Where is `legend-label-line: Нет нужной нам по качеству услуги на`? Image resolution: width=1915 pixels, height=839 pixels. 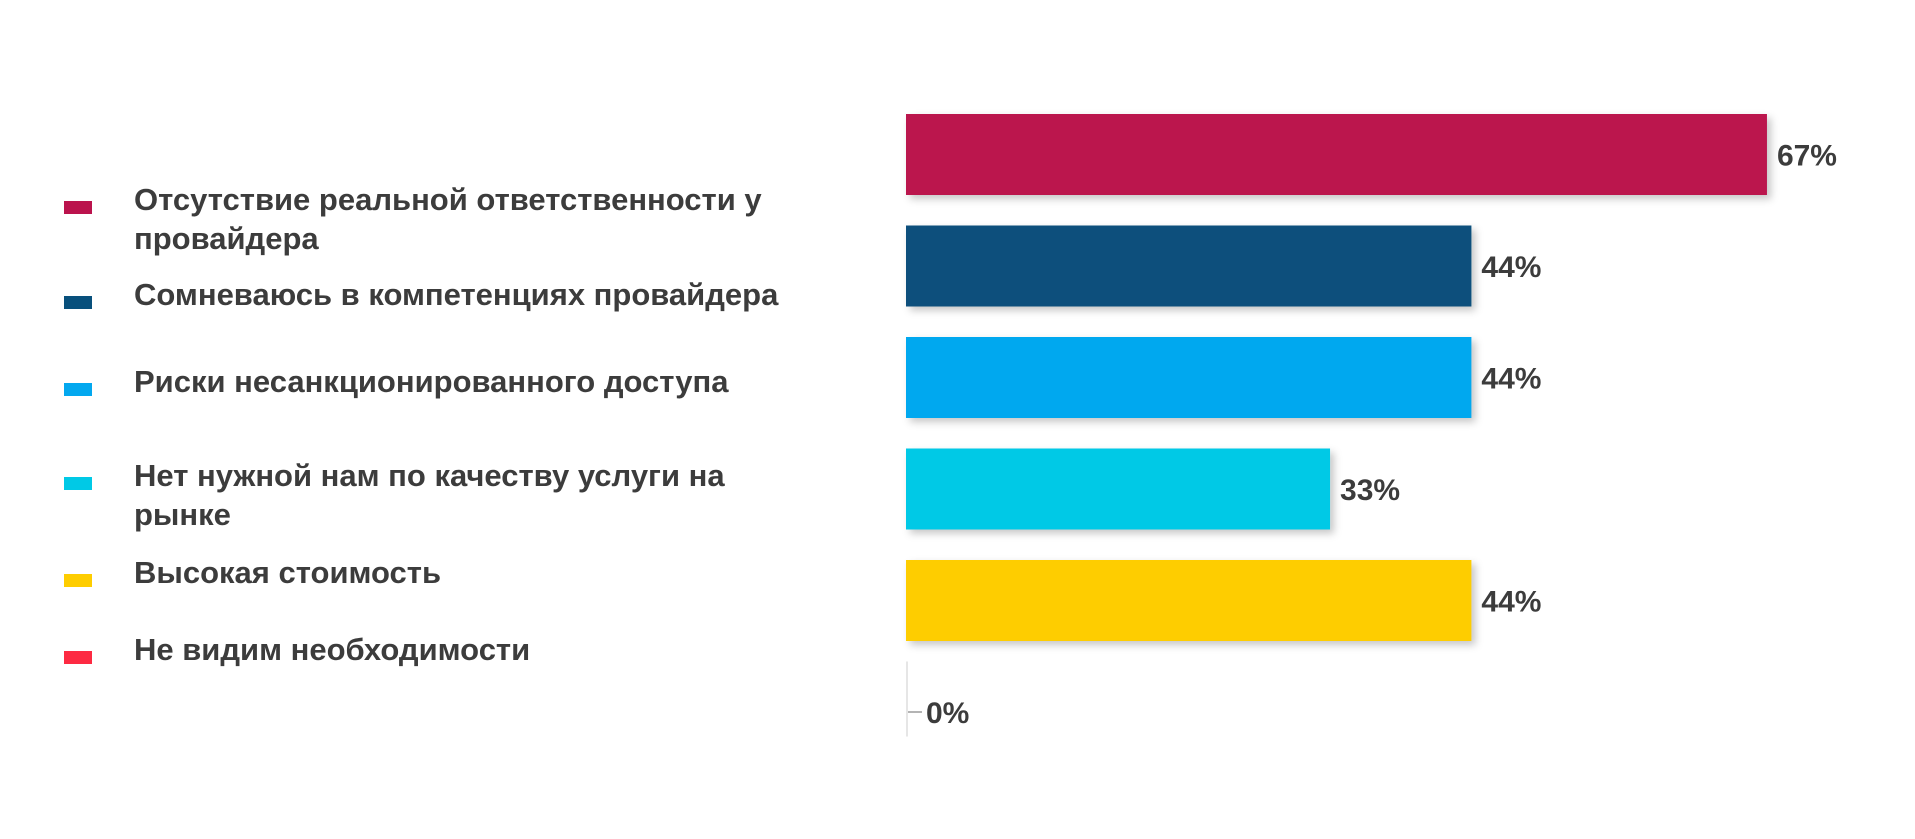
legend-label-line: Нет нужной нам по качеству услуги на is located at coordinates (429, 475).